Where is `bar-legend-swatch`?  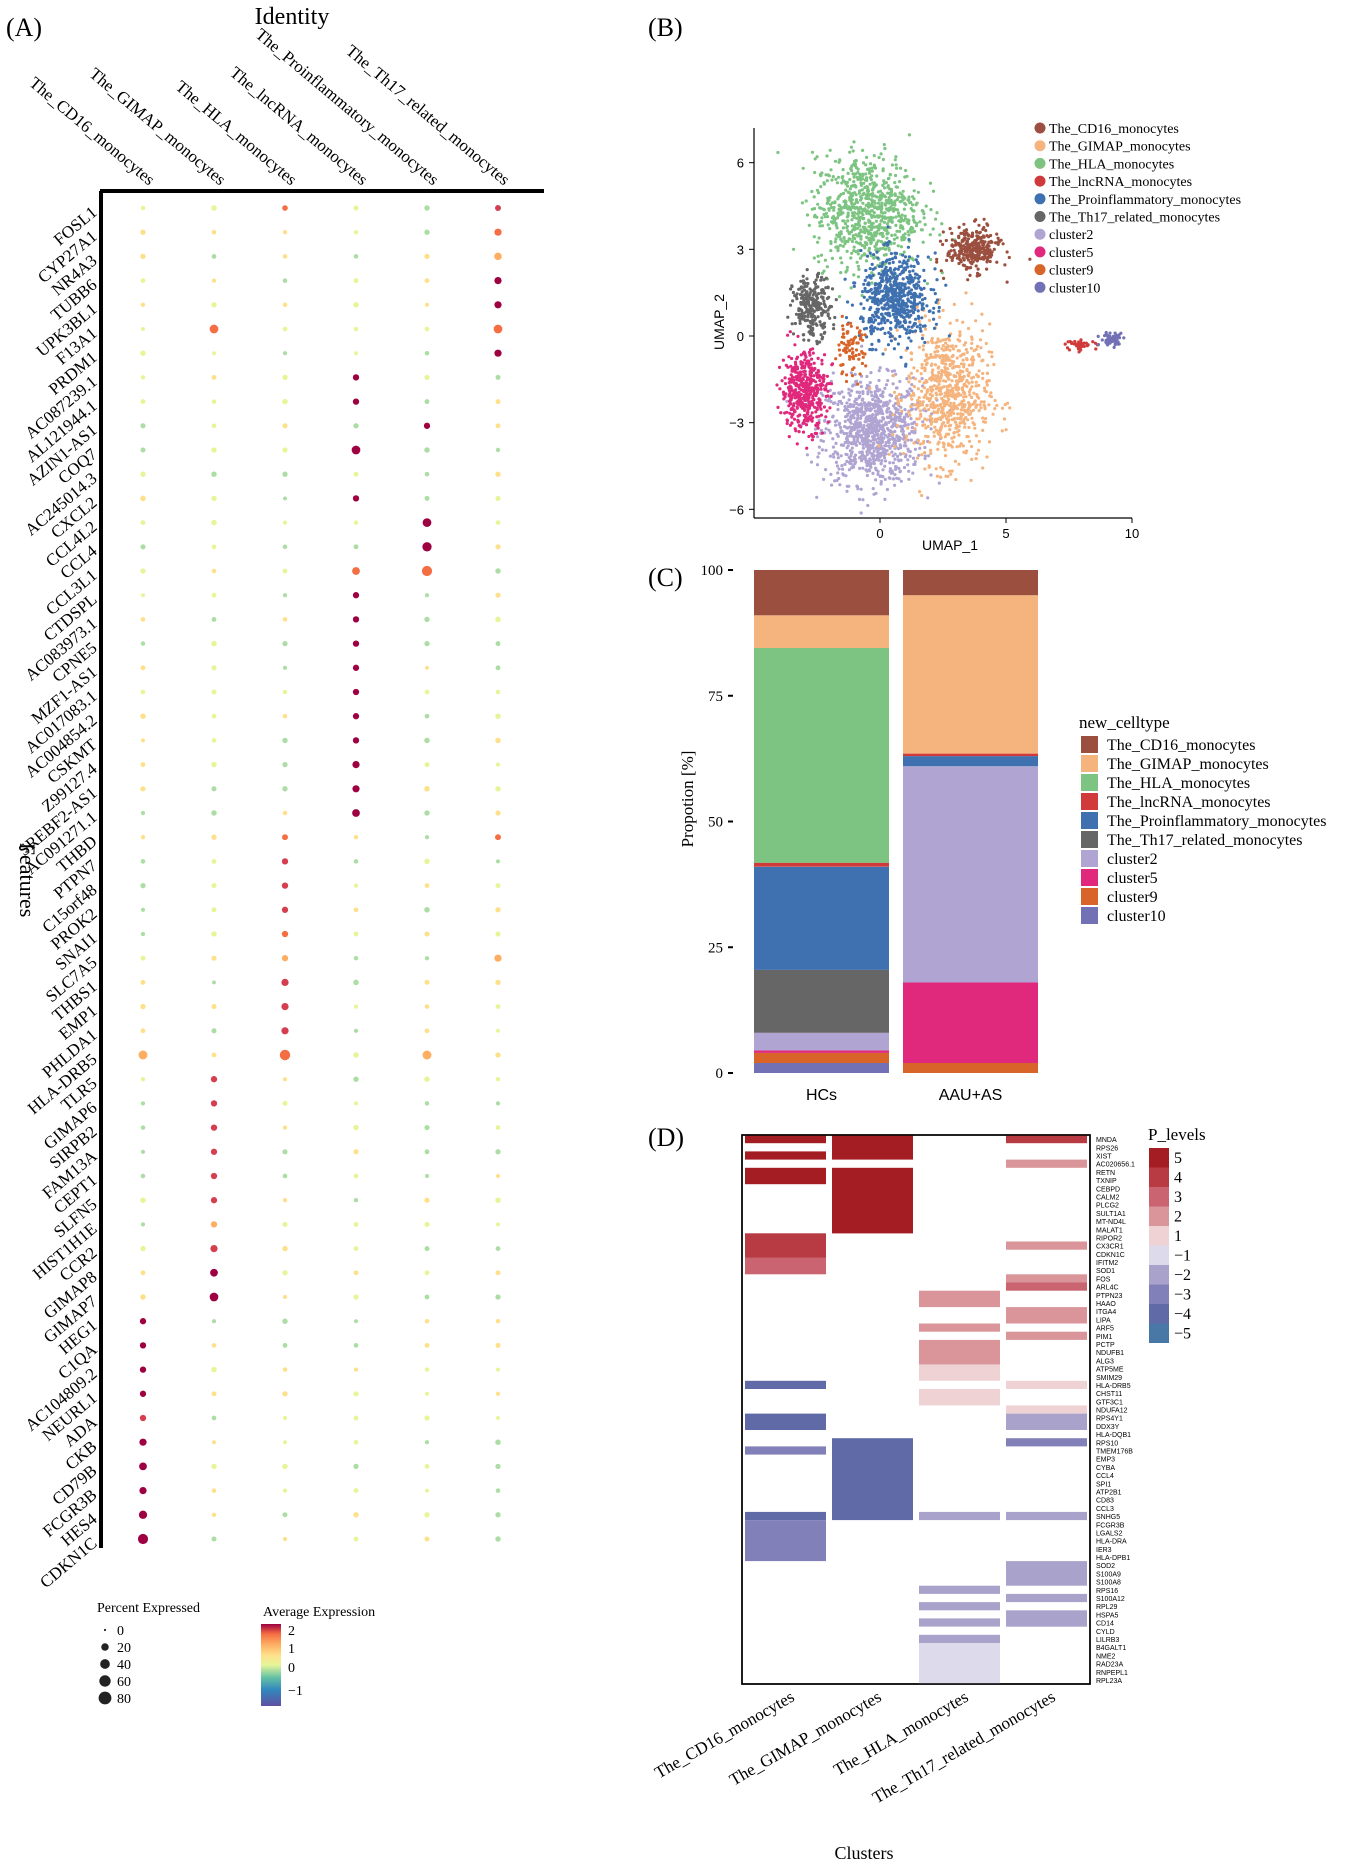
bar-legend-swatch is located at coordinates (1089, 877).